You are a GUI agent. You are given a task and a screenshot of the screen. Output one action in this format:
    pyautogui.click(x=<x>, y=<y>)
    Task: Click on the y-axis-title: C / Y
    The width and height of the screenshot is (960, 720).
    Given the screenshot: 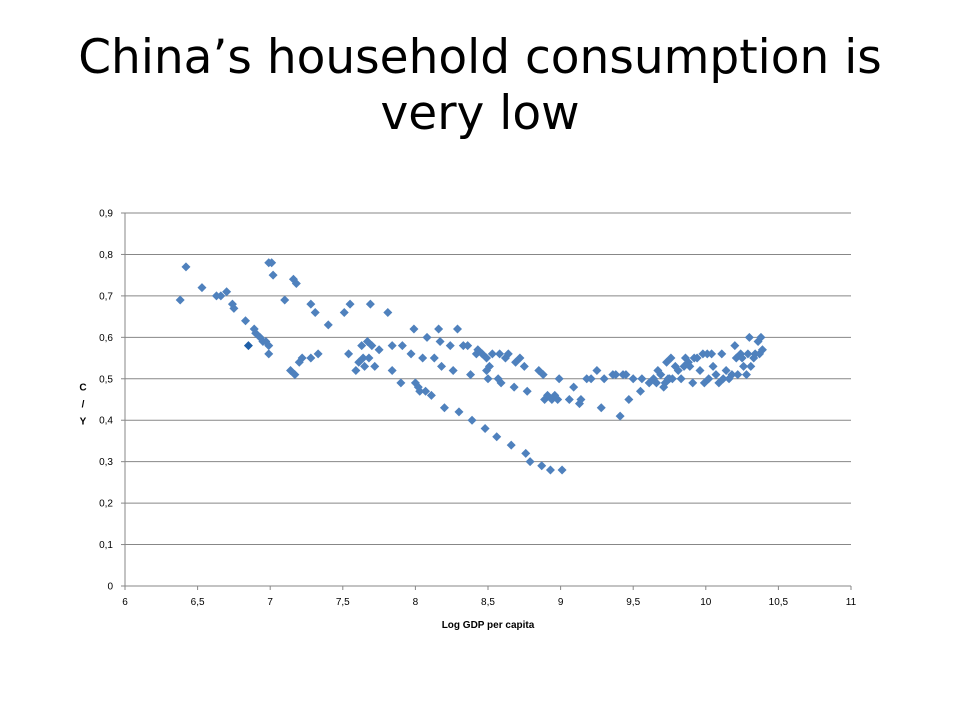 What is the action you would take?
    pyautogui.click(x=82, y=405)
    